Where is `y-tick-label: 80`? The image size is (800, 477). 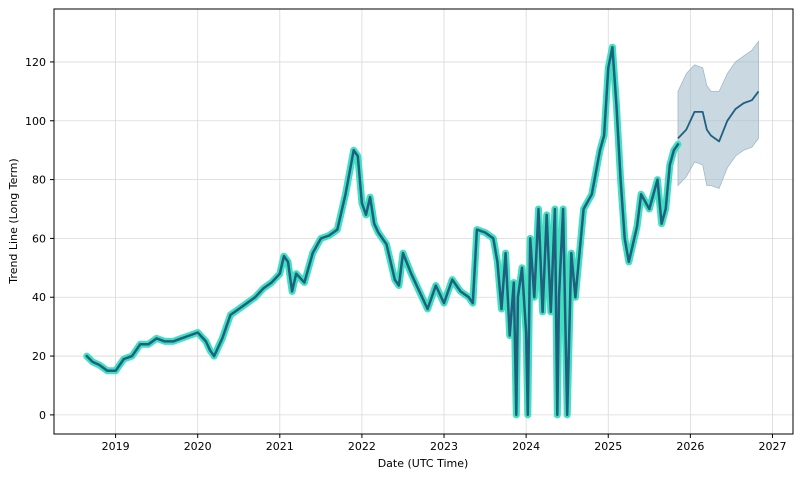
y-tick-label: 80 is located at coordinates (39, 180).